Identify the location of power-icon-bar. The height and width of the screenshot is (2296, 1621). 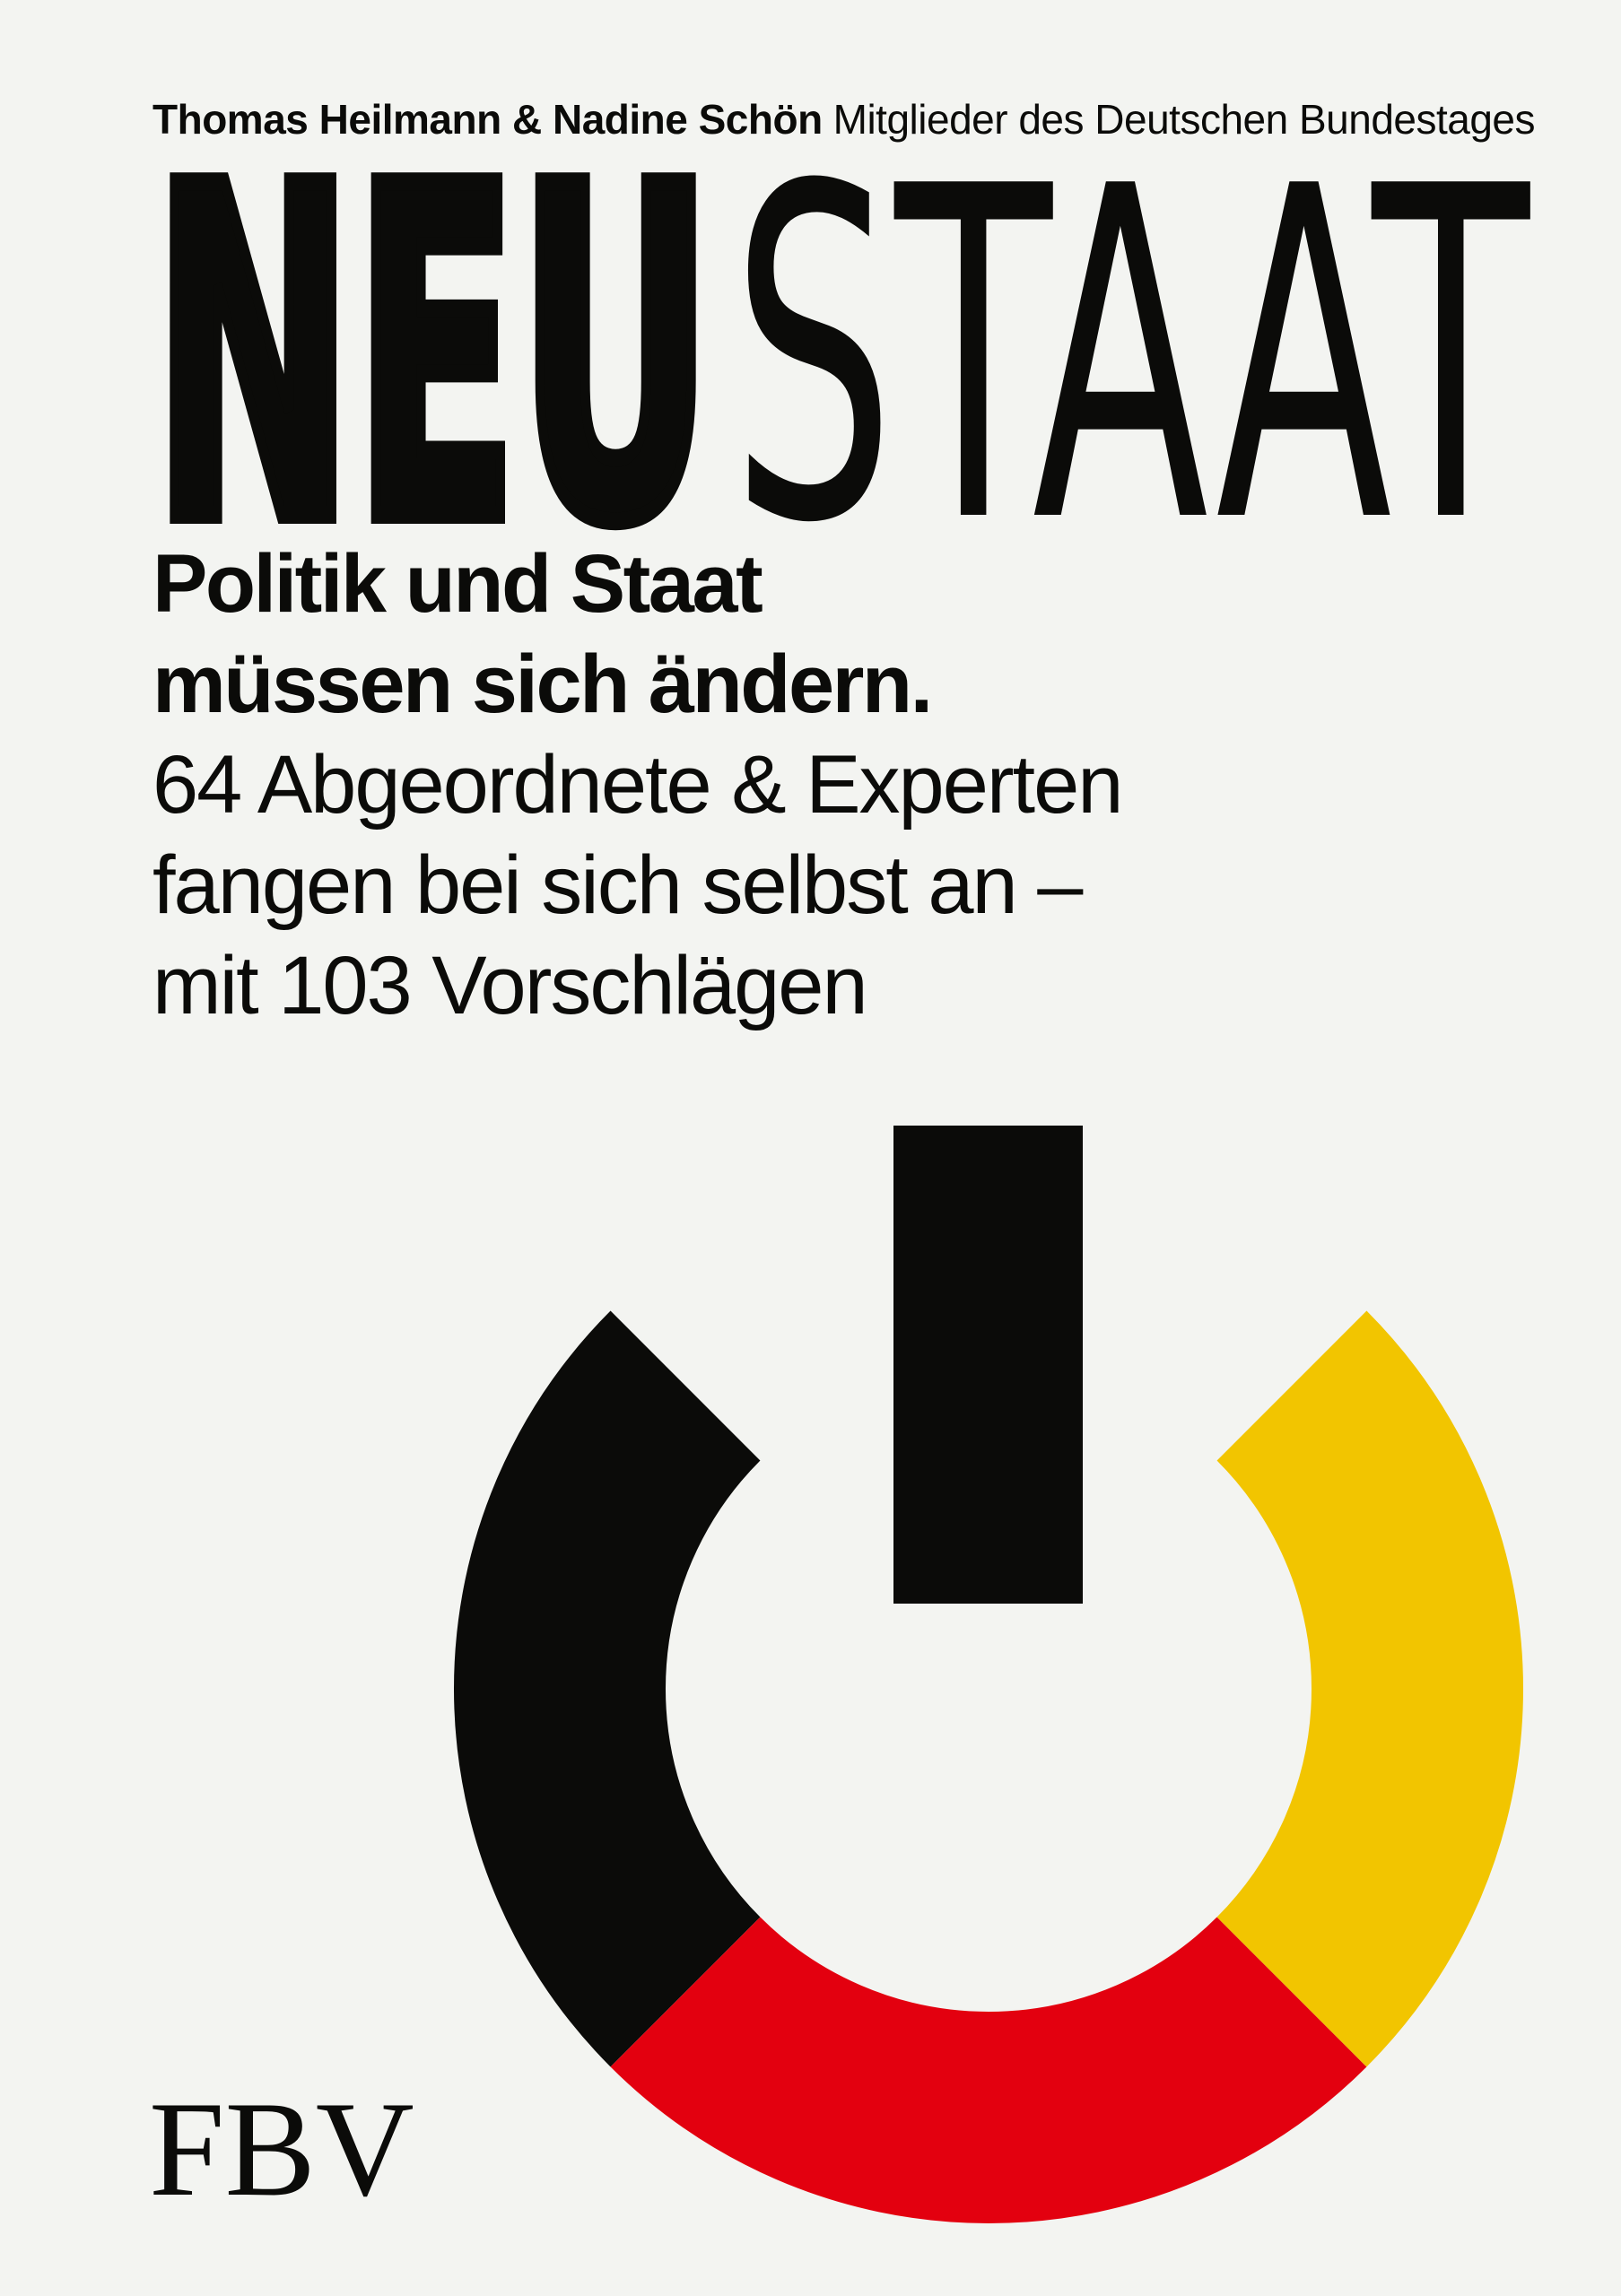
(988, 1365).